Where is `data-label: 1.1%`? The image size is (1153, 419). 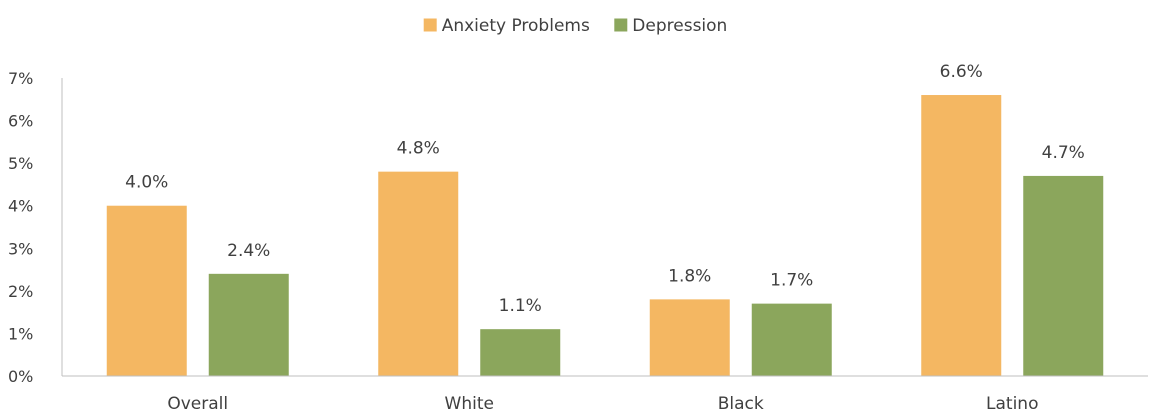 data-label: 1.1% is located at coordinates (520, 306).